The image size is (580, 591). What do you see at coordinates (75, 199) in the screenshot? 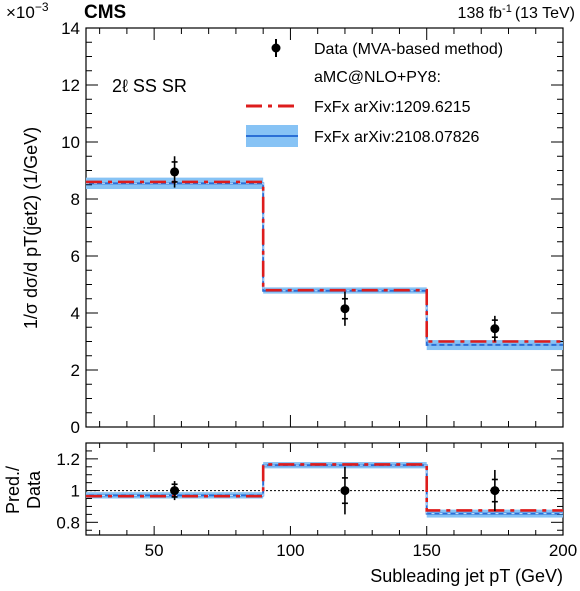
I see `main-ytick-label: 8` at bounding box center [75, 199].